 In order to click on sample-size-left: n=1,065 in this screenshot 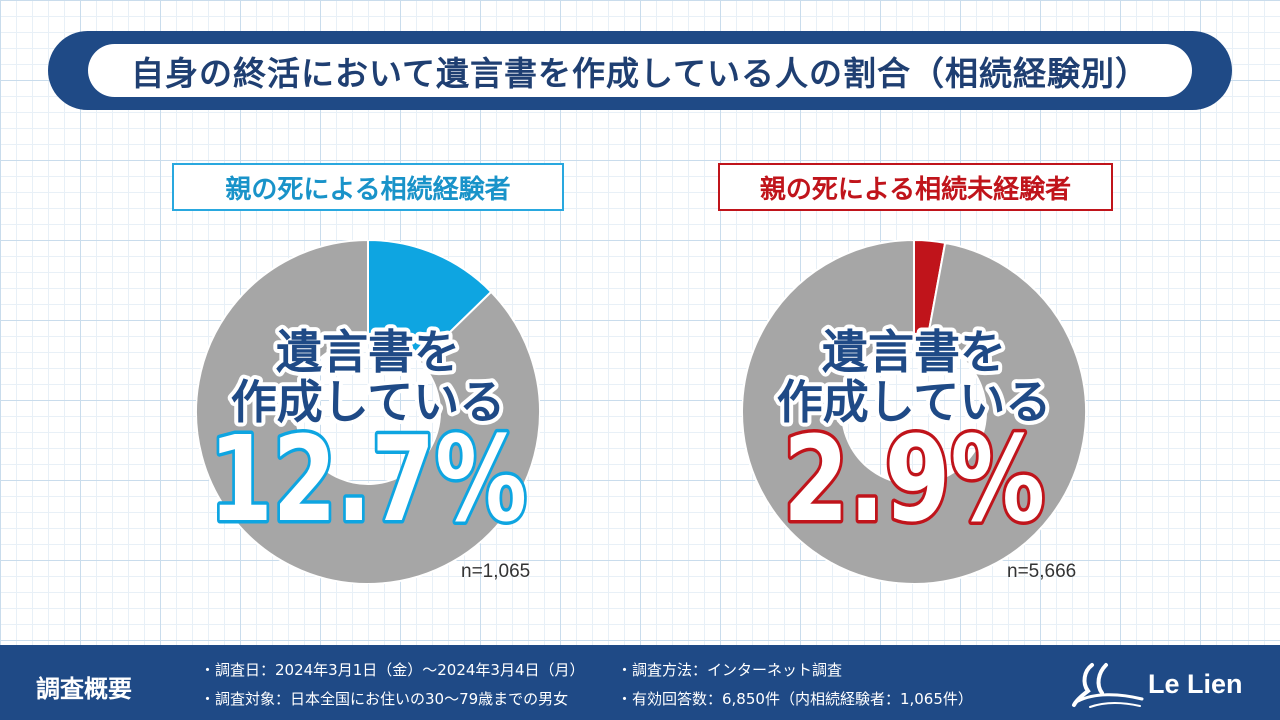, I will do `click(496, 571)`.